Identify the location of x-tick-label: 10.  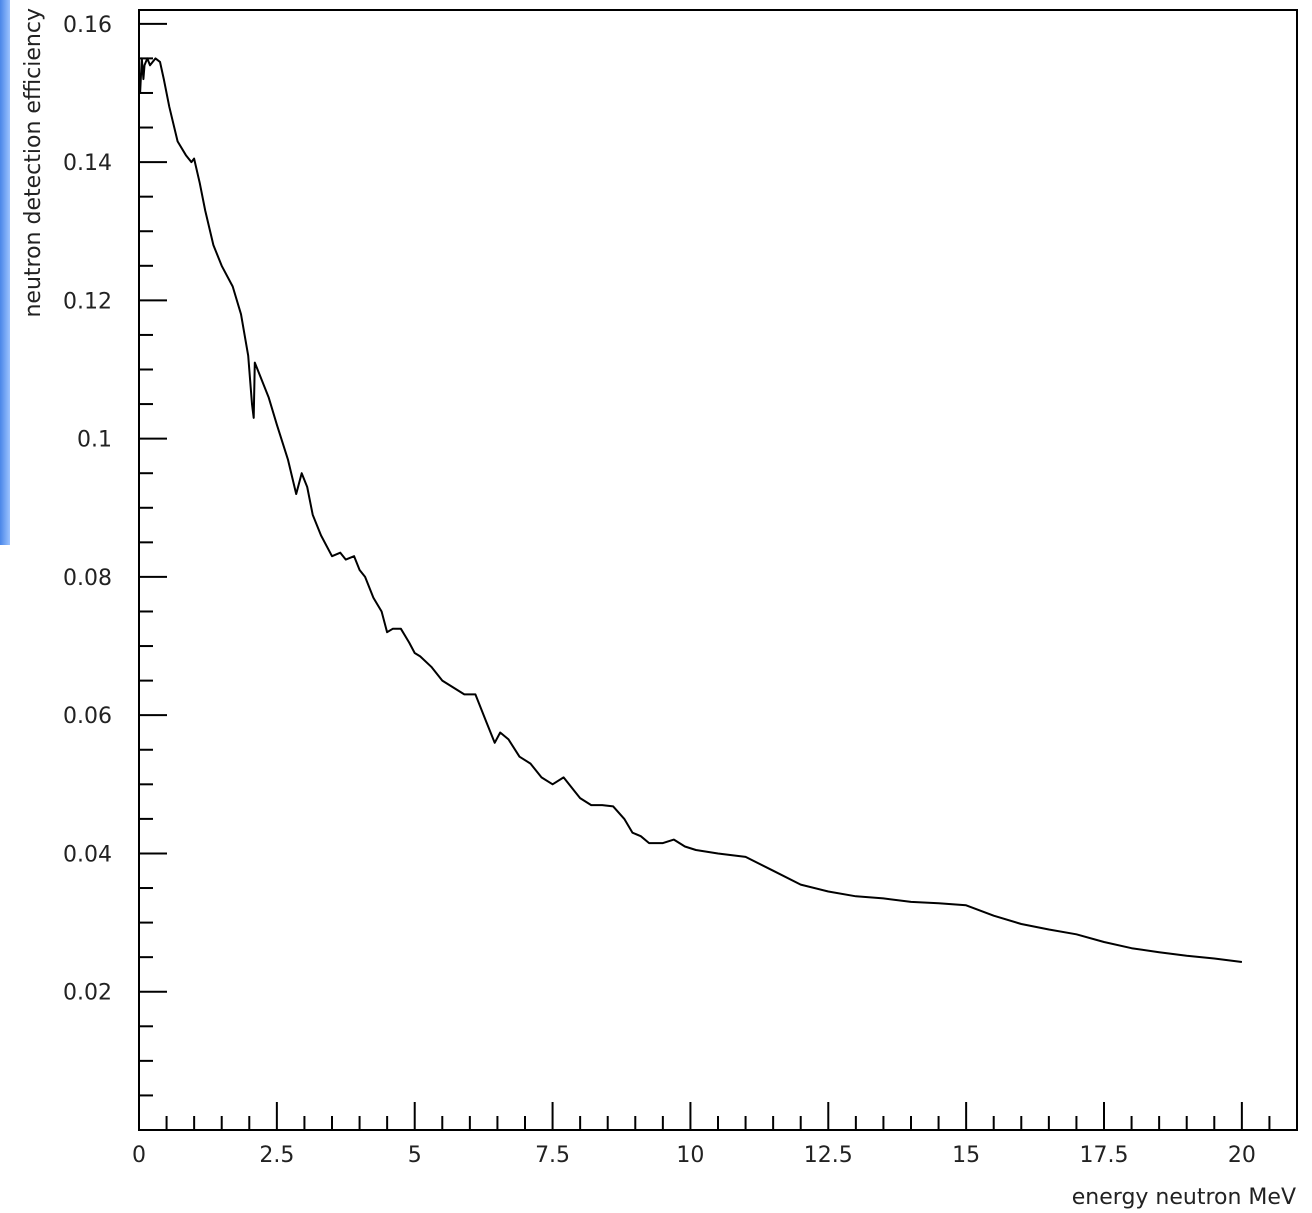
(690, 1155).